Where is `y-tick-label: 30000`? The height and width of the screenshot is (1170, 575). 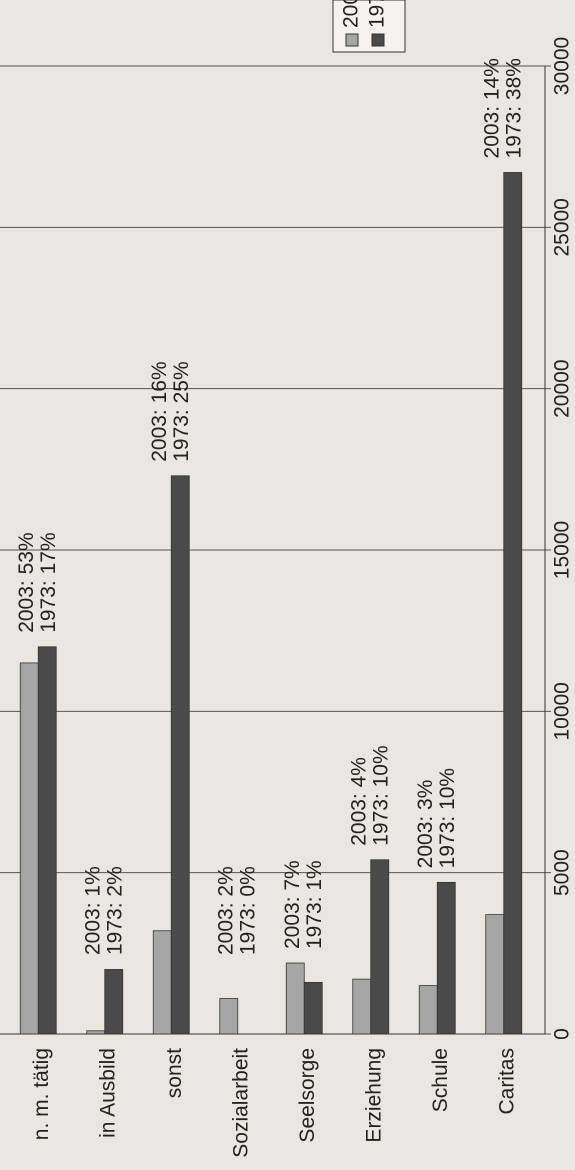 y-tick-label: 30000 is located at coordinates (562, 66).